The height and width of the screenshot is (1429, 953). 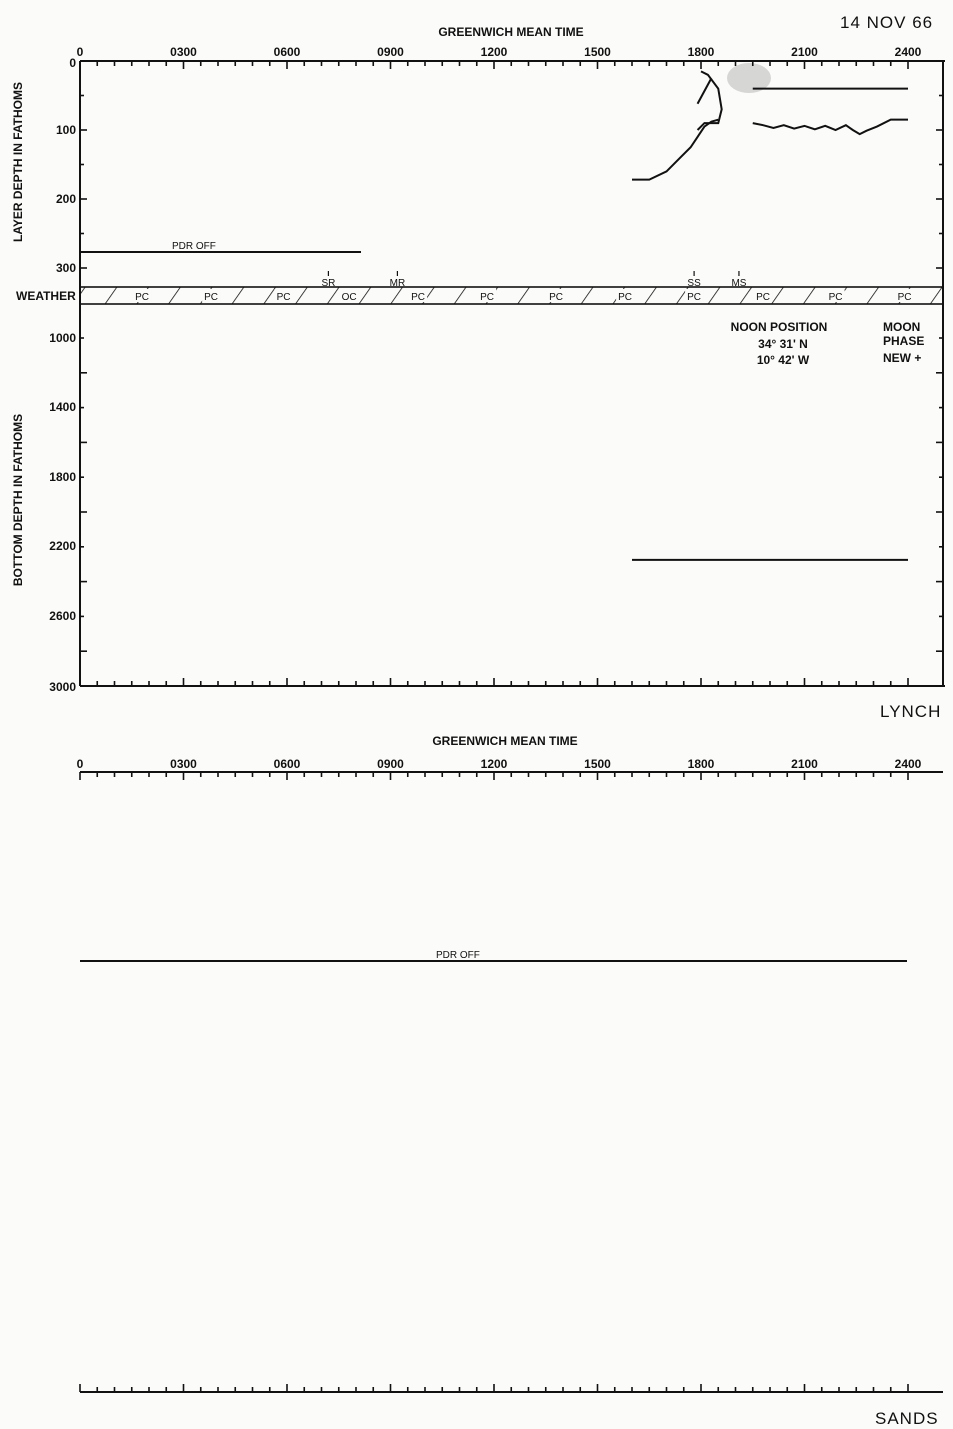 I want to click on layer-y-tick-300: 300, so click(x=66, y=268).